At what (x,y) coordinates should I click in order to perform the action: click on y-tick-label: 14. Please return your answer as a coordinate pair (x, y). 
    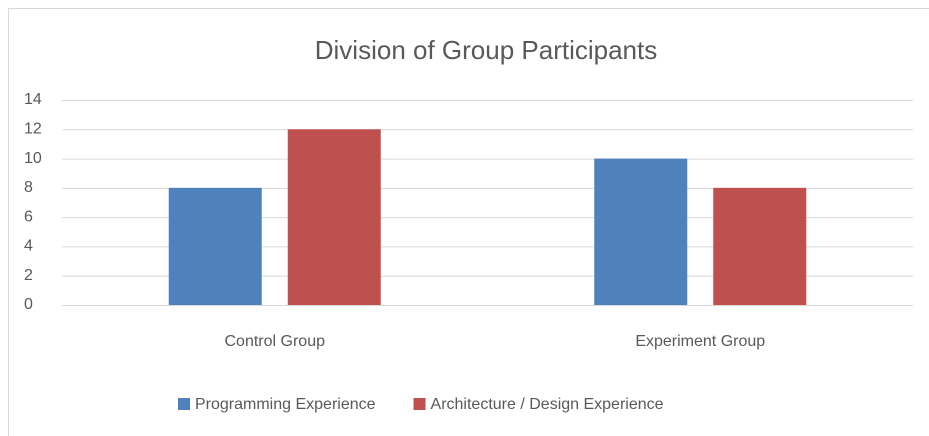
    Looking at the image, I should click on (33, 99).